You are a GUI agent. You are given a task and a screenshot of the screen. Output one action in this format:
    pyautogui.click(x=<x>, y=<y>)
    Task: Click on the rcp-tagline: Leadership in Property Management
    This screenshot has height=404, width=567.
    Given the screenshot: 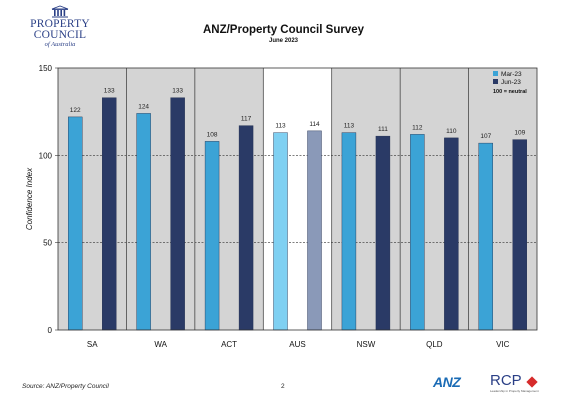 What is the action you would take?
    pyautogui.click(x=514, y=391)
    